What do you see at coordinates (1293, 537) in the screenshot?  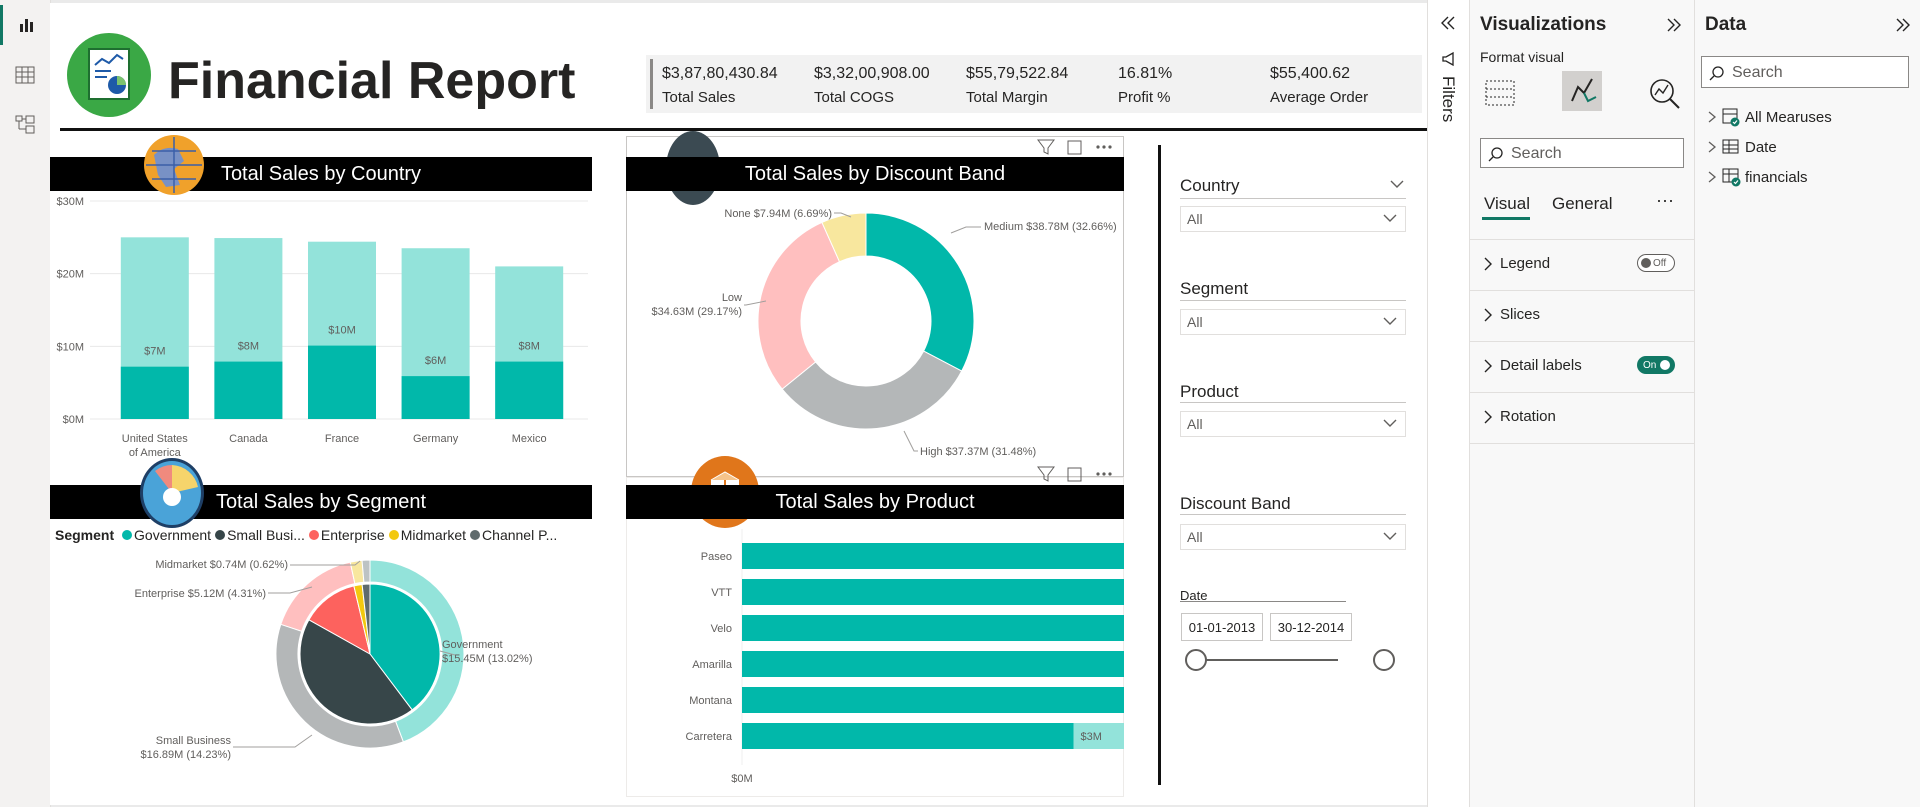 I see `discount-slicer-dropdown: All` at bounding box center [1293, 537].